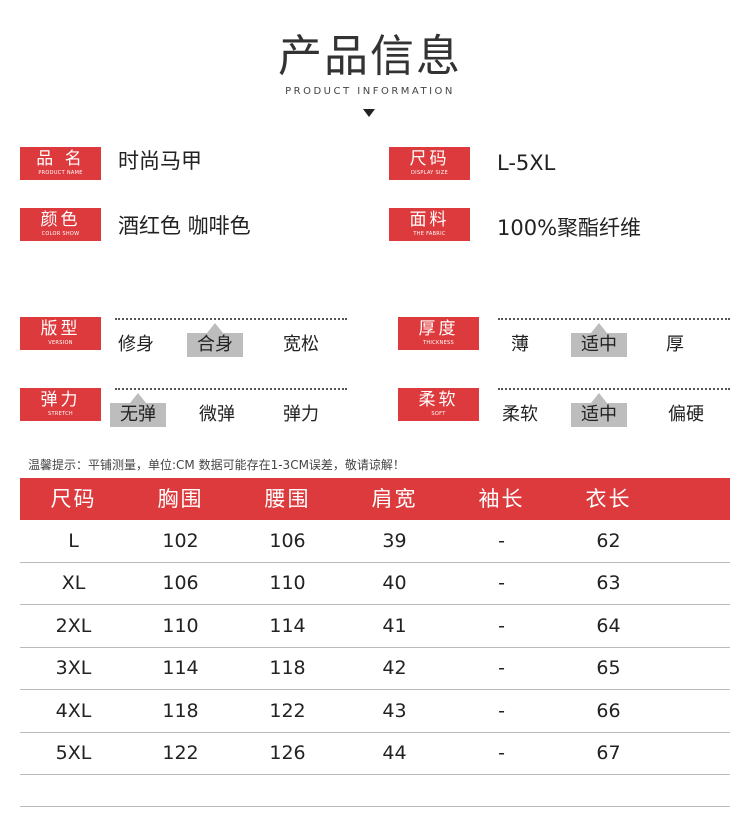 Image resolution: width=750 pixels, height=814 pixels. What do you see at coordinates (429, 234) in the screenshot?
I see `label-en: THE FABRIC` at bounding box center [429, 234].